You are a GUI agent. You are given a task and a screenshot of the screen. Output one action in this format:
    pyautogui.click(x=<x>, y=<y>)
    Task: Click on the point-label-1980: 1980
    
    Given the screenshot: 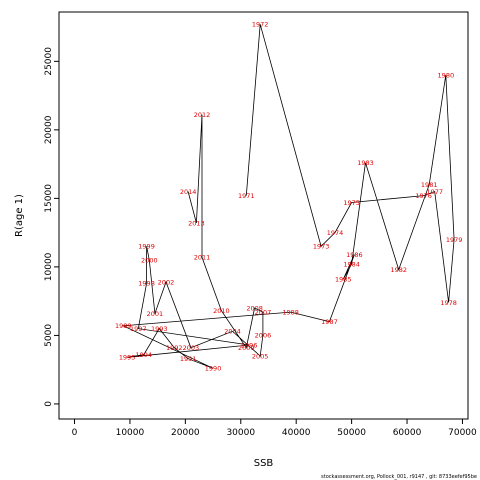 What is the action you would take?
    pyautogui.click(x=446, y=75)
    